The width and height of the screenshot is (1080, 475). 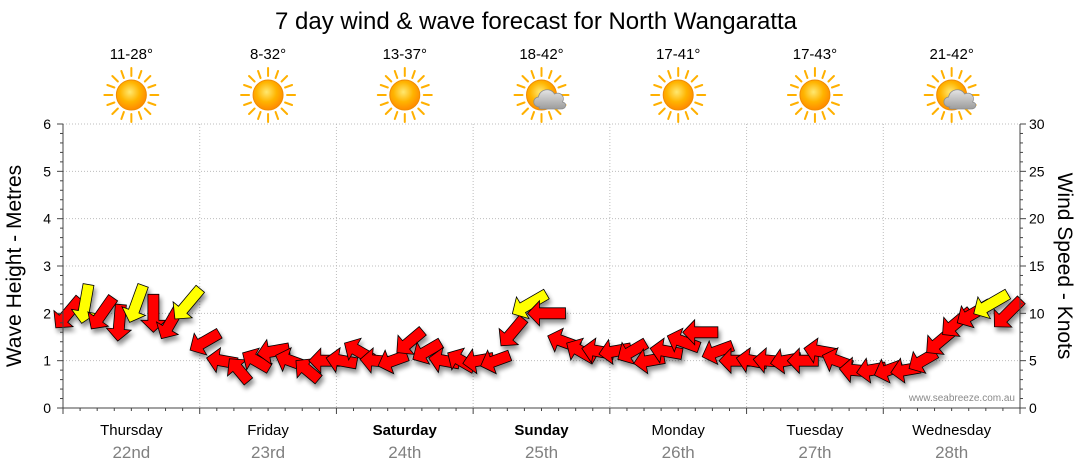 What do you see at coordinates (268, 452) in the screenshot?
I see `day-date-label: 23rd` at bounding box center [268, 452].